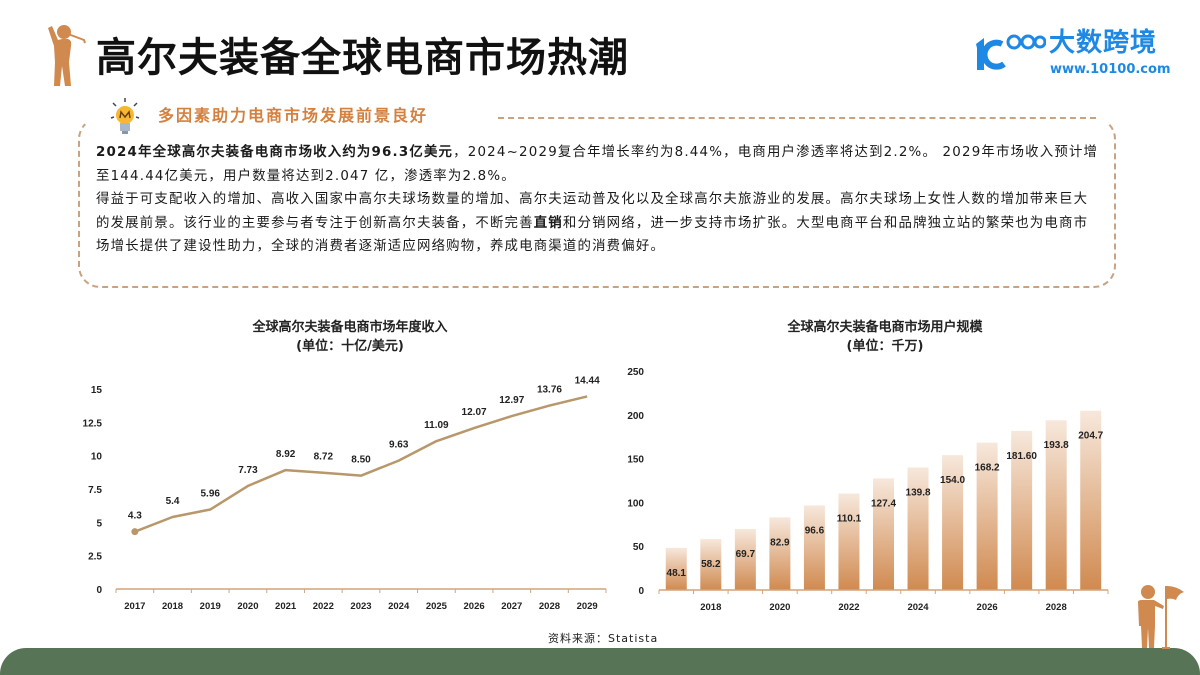  I want to click on y-tick-label: 200, so click(635, 416).